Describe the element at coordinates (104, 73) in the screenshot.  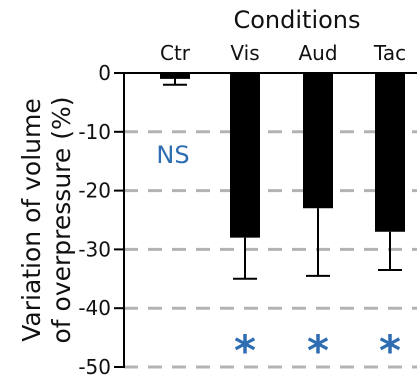
I see `y-tick-label: 0` at that location.